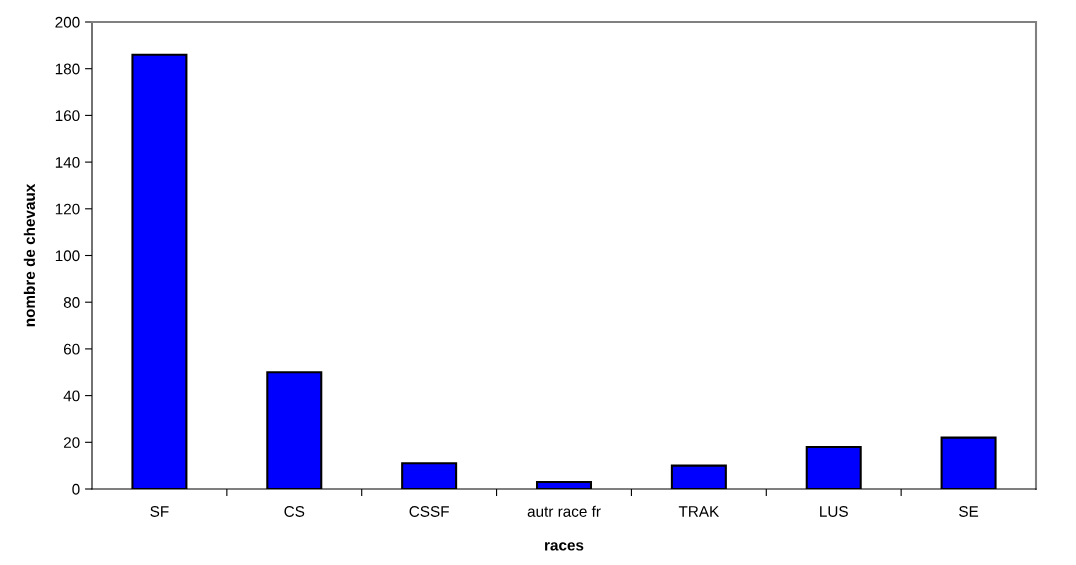 Image resolution: width=1076 pixels, height=565 pixels. Describe the element at coordinates (294, 511) in the screenshot. I see `x-tick-label: CS` at that location.